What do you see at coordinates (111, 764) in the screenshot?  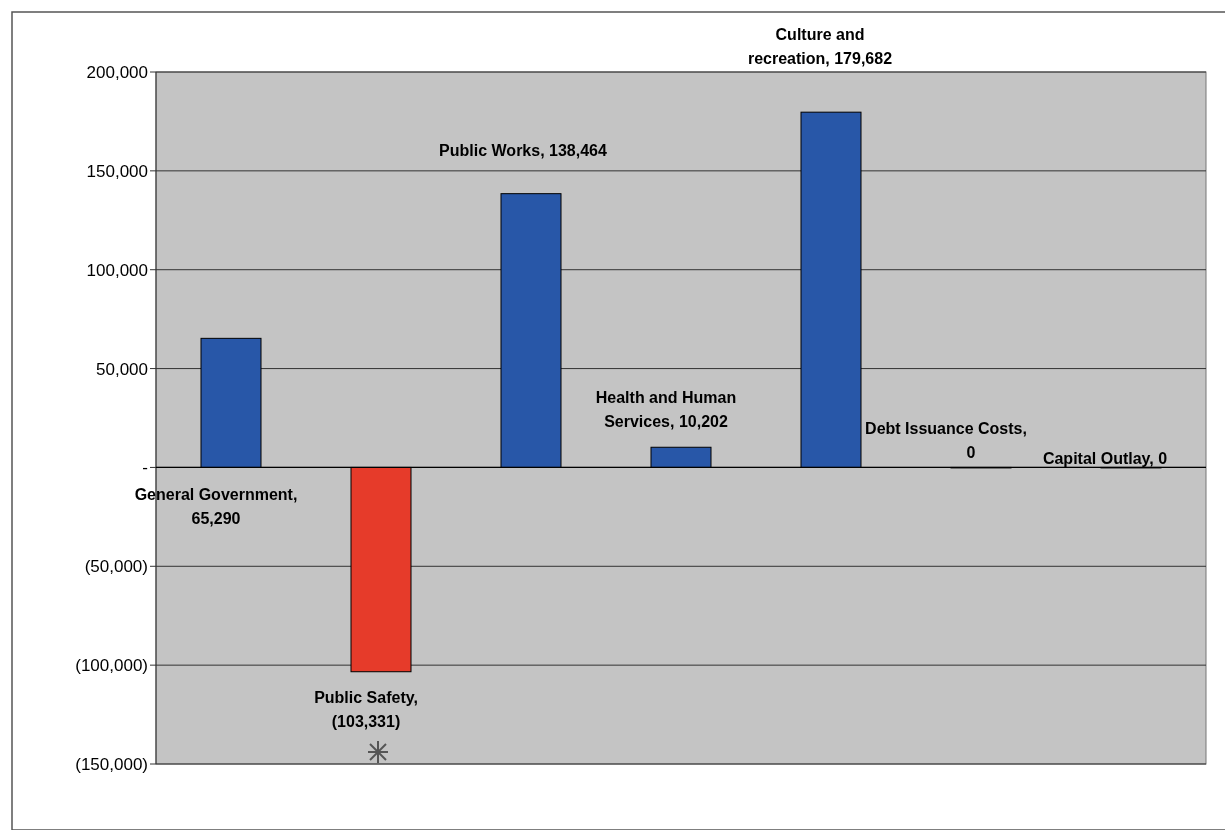 I see `y-tick-label: (150,000)` at bounding box center [111, 764].